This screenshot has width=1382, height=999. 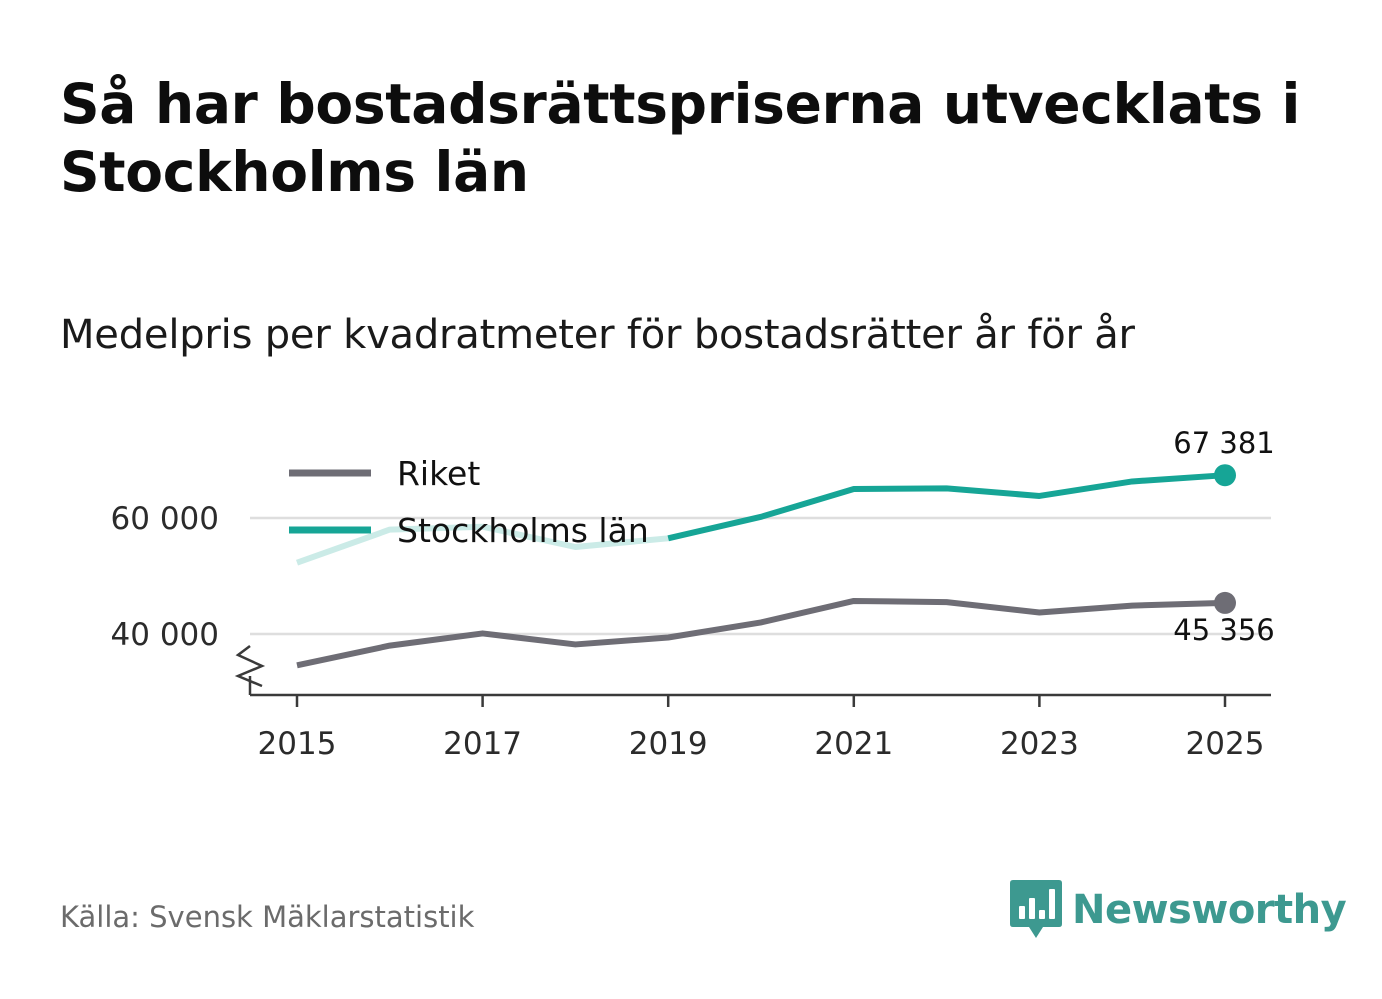 What do you see at coordinates (1225, 744) in the screenshot?
I see `x-tick-label: 2025` at bounding box center [1225, 744].